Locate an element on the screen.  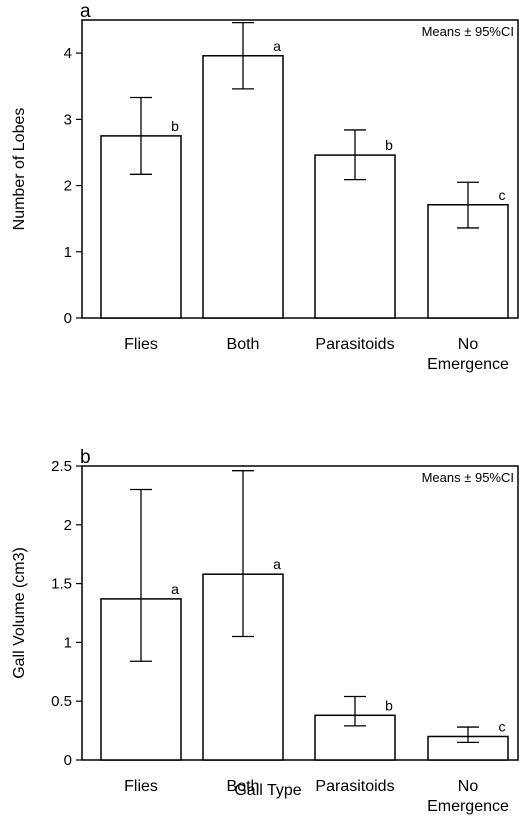
y-axis-label: Number of Lobes is located at coordinates (19, 169).